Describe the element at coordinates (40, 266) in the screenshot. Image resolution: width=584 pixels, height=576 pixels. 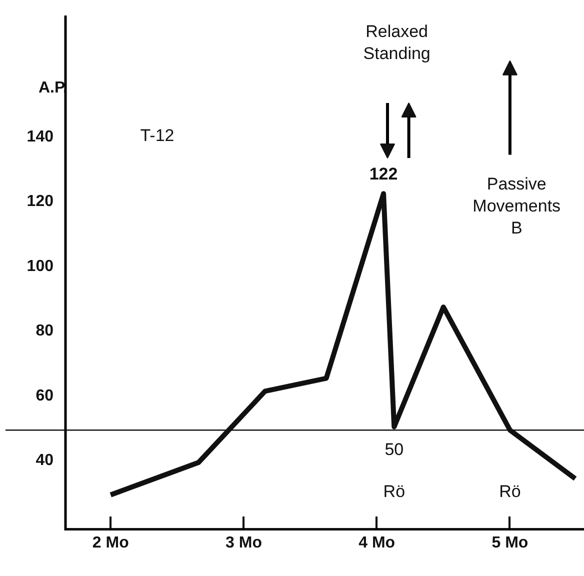
I see `y-tick-label: 100` at that location.